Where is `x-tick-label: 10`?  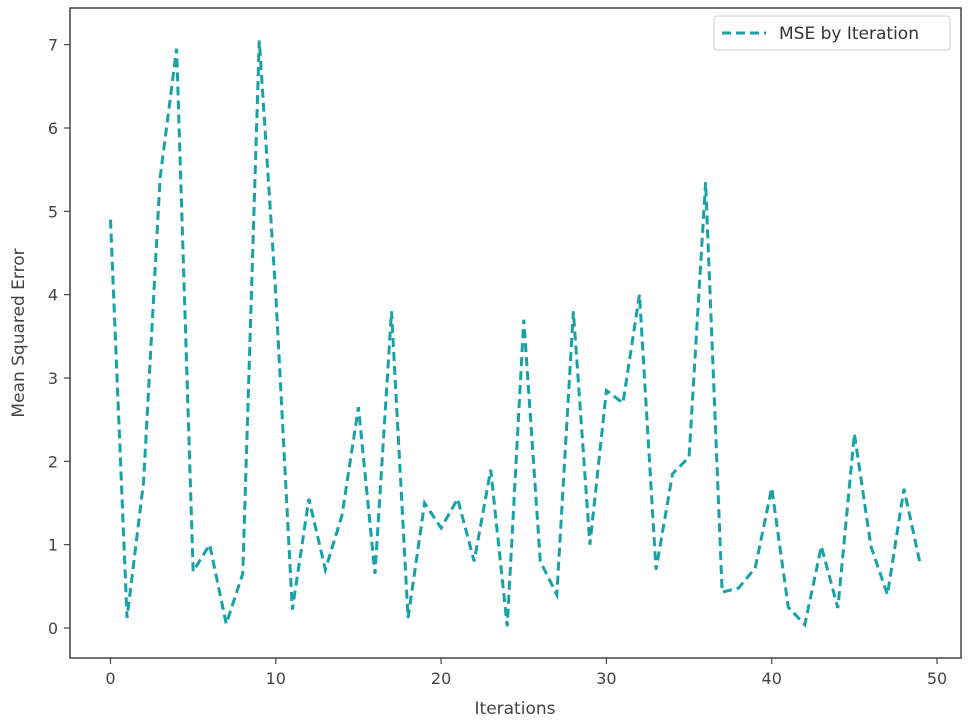 x-tick-label: 10 is located at coordinates (276, 678).